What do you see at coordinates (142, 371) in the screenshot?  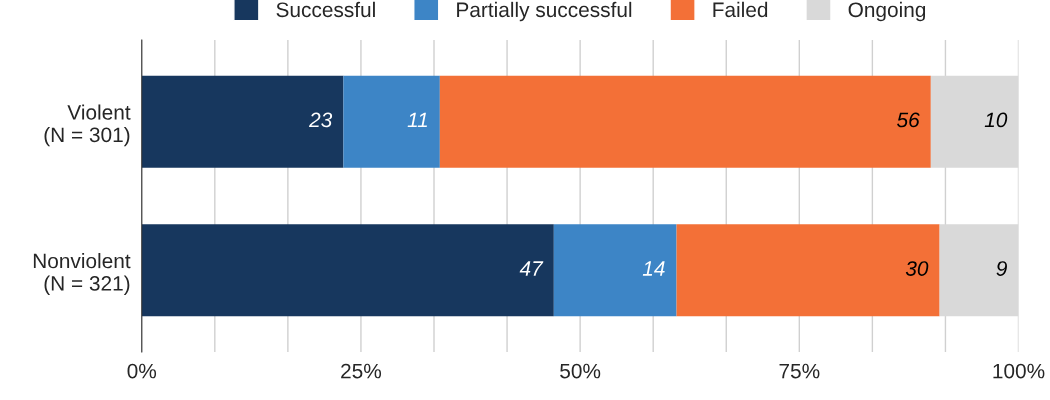 I see `x-tick-label: 0%` at bounding box center [142, 371].